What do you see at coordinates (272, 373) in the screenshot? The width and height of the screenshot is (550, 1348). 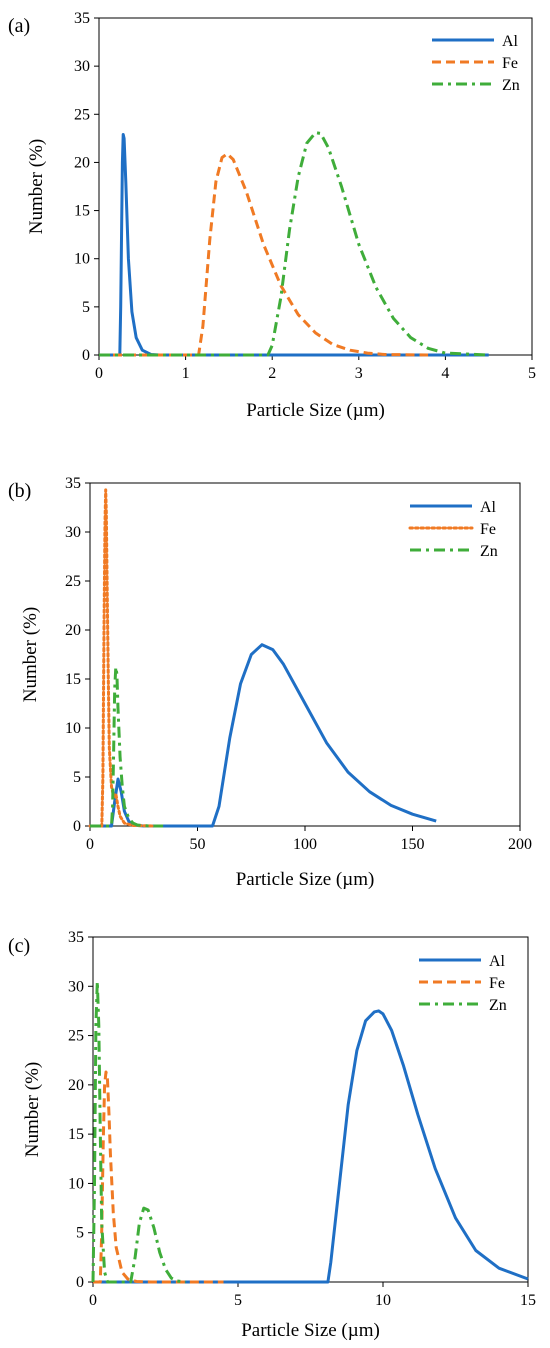 I see `x-tick-label: 2` at bounding box center [272, 373].